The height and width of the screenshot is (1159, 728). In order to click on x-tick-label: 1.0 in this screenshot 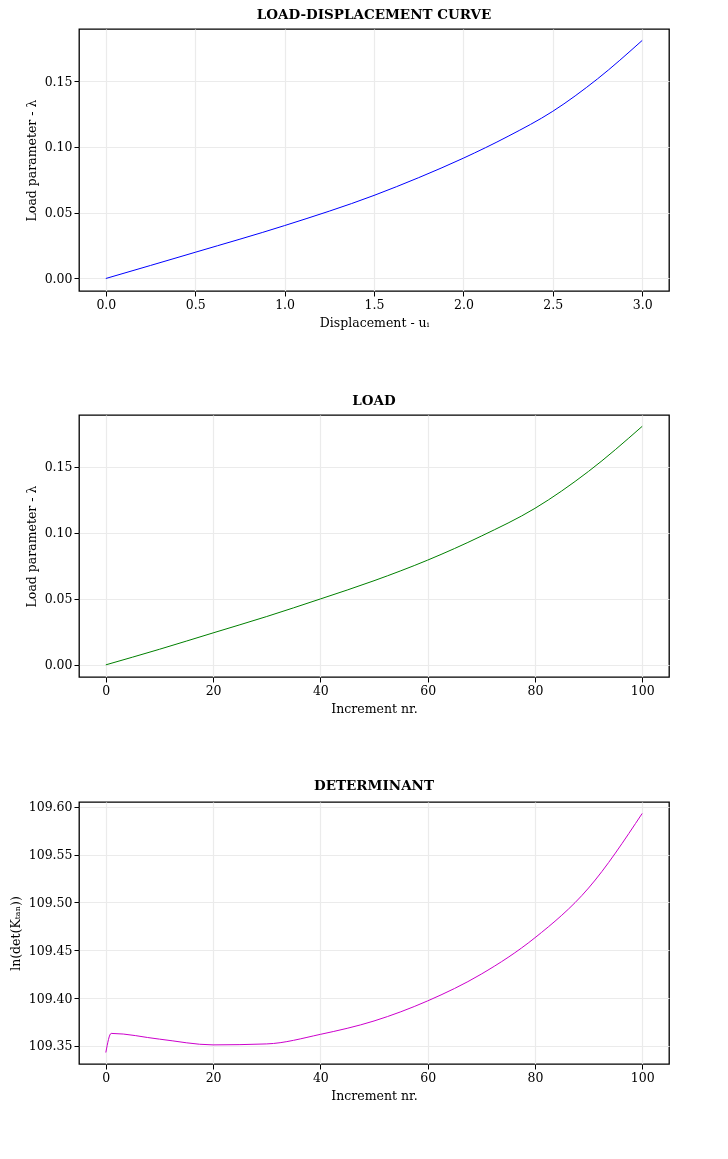, I will do `click(285, 304)`.